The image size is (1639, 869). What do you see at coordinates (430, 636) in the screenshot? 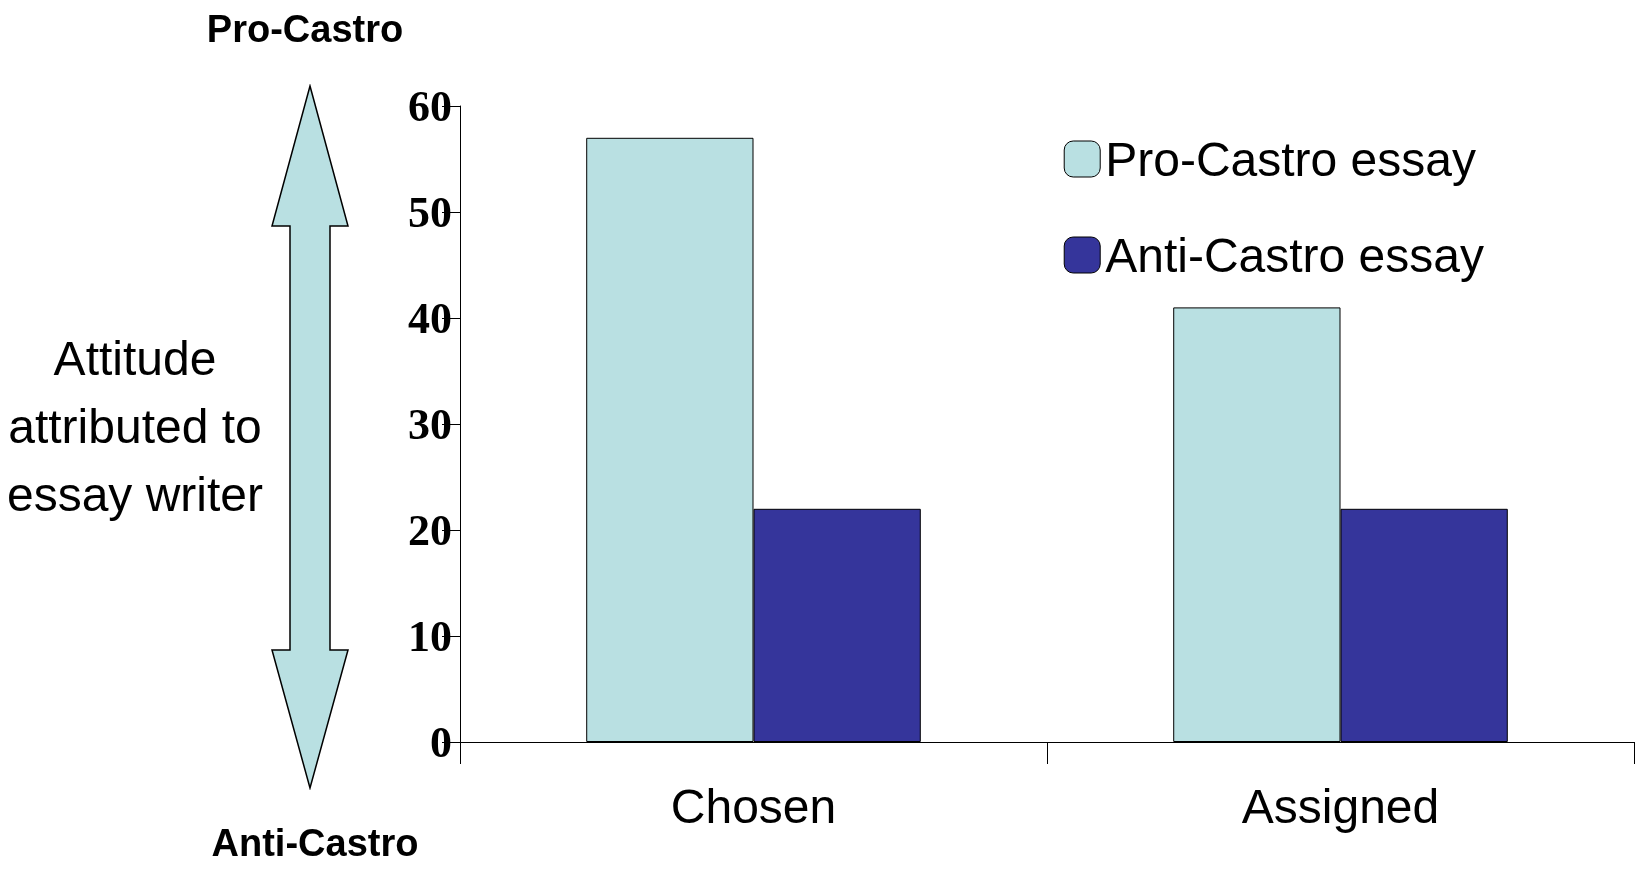
I see `y-tick-label: 10` at bounding box center [430, 636].